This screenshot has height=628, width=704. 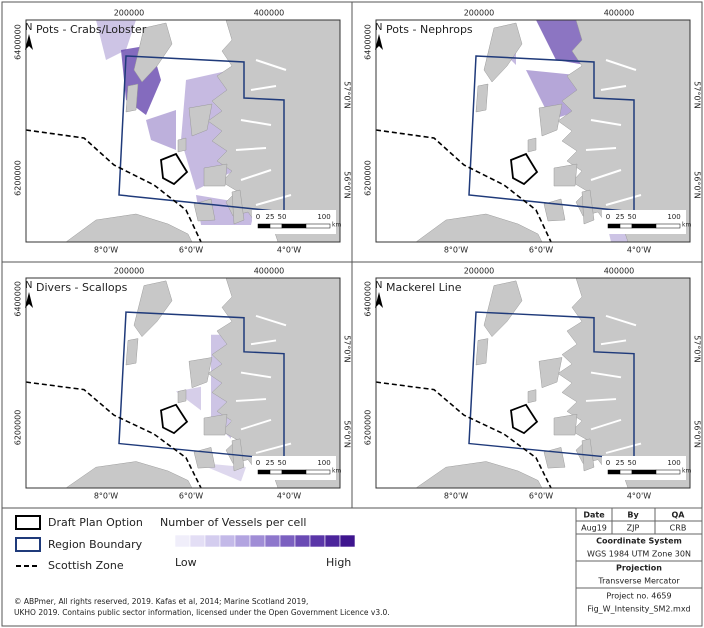 I want to click on info-label: Projection, so click(x=639, y=568).